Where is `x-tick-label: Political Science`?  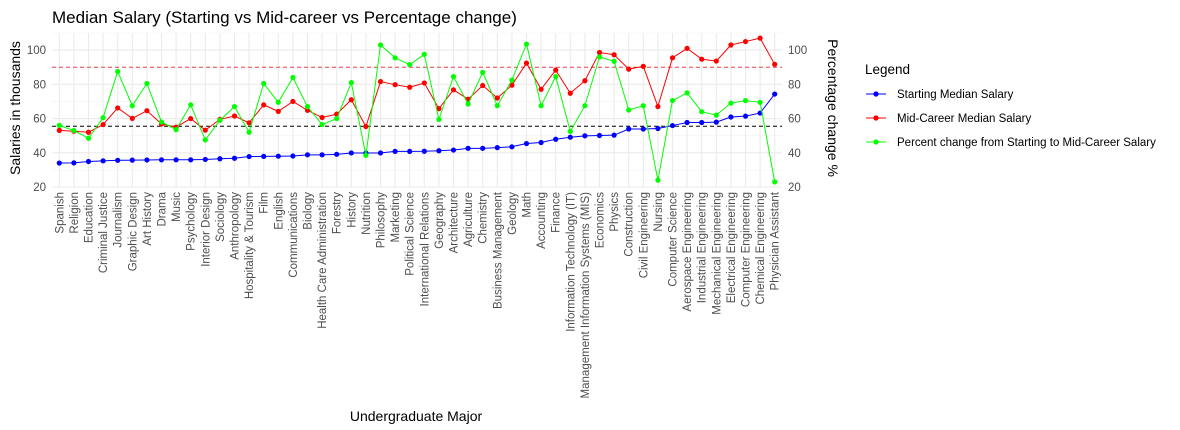 x-tick-label: Political Science is located at coordinates (411, 234).